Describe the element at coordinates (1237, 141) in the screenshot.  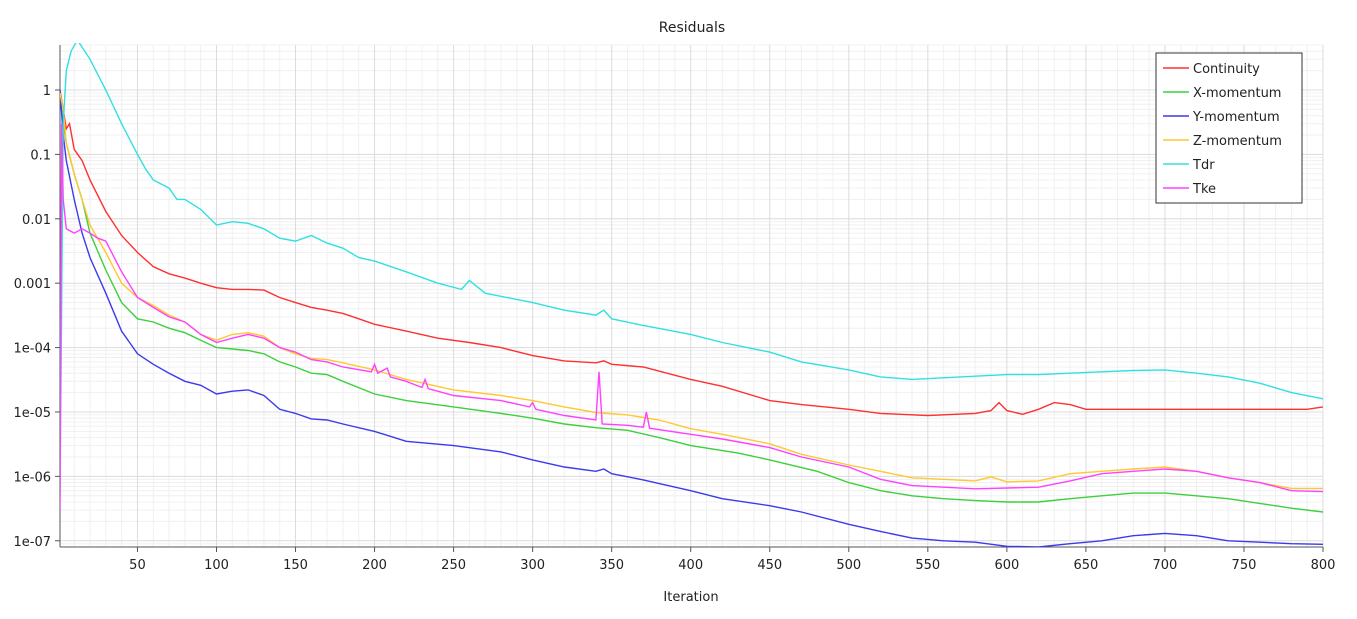
I see `legend-label-z-momentum: Z-momentum` at that location.